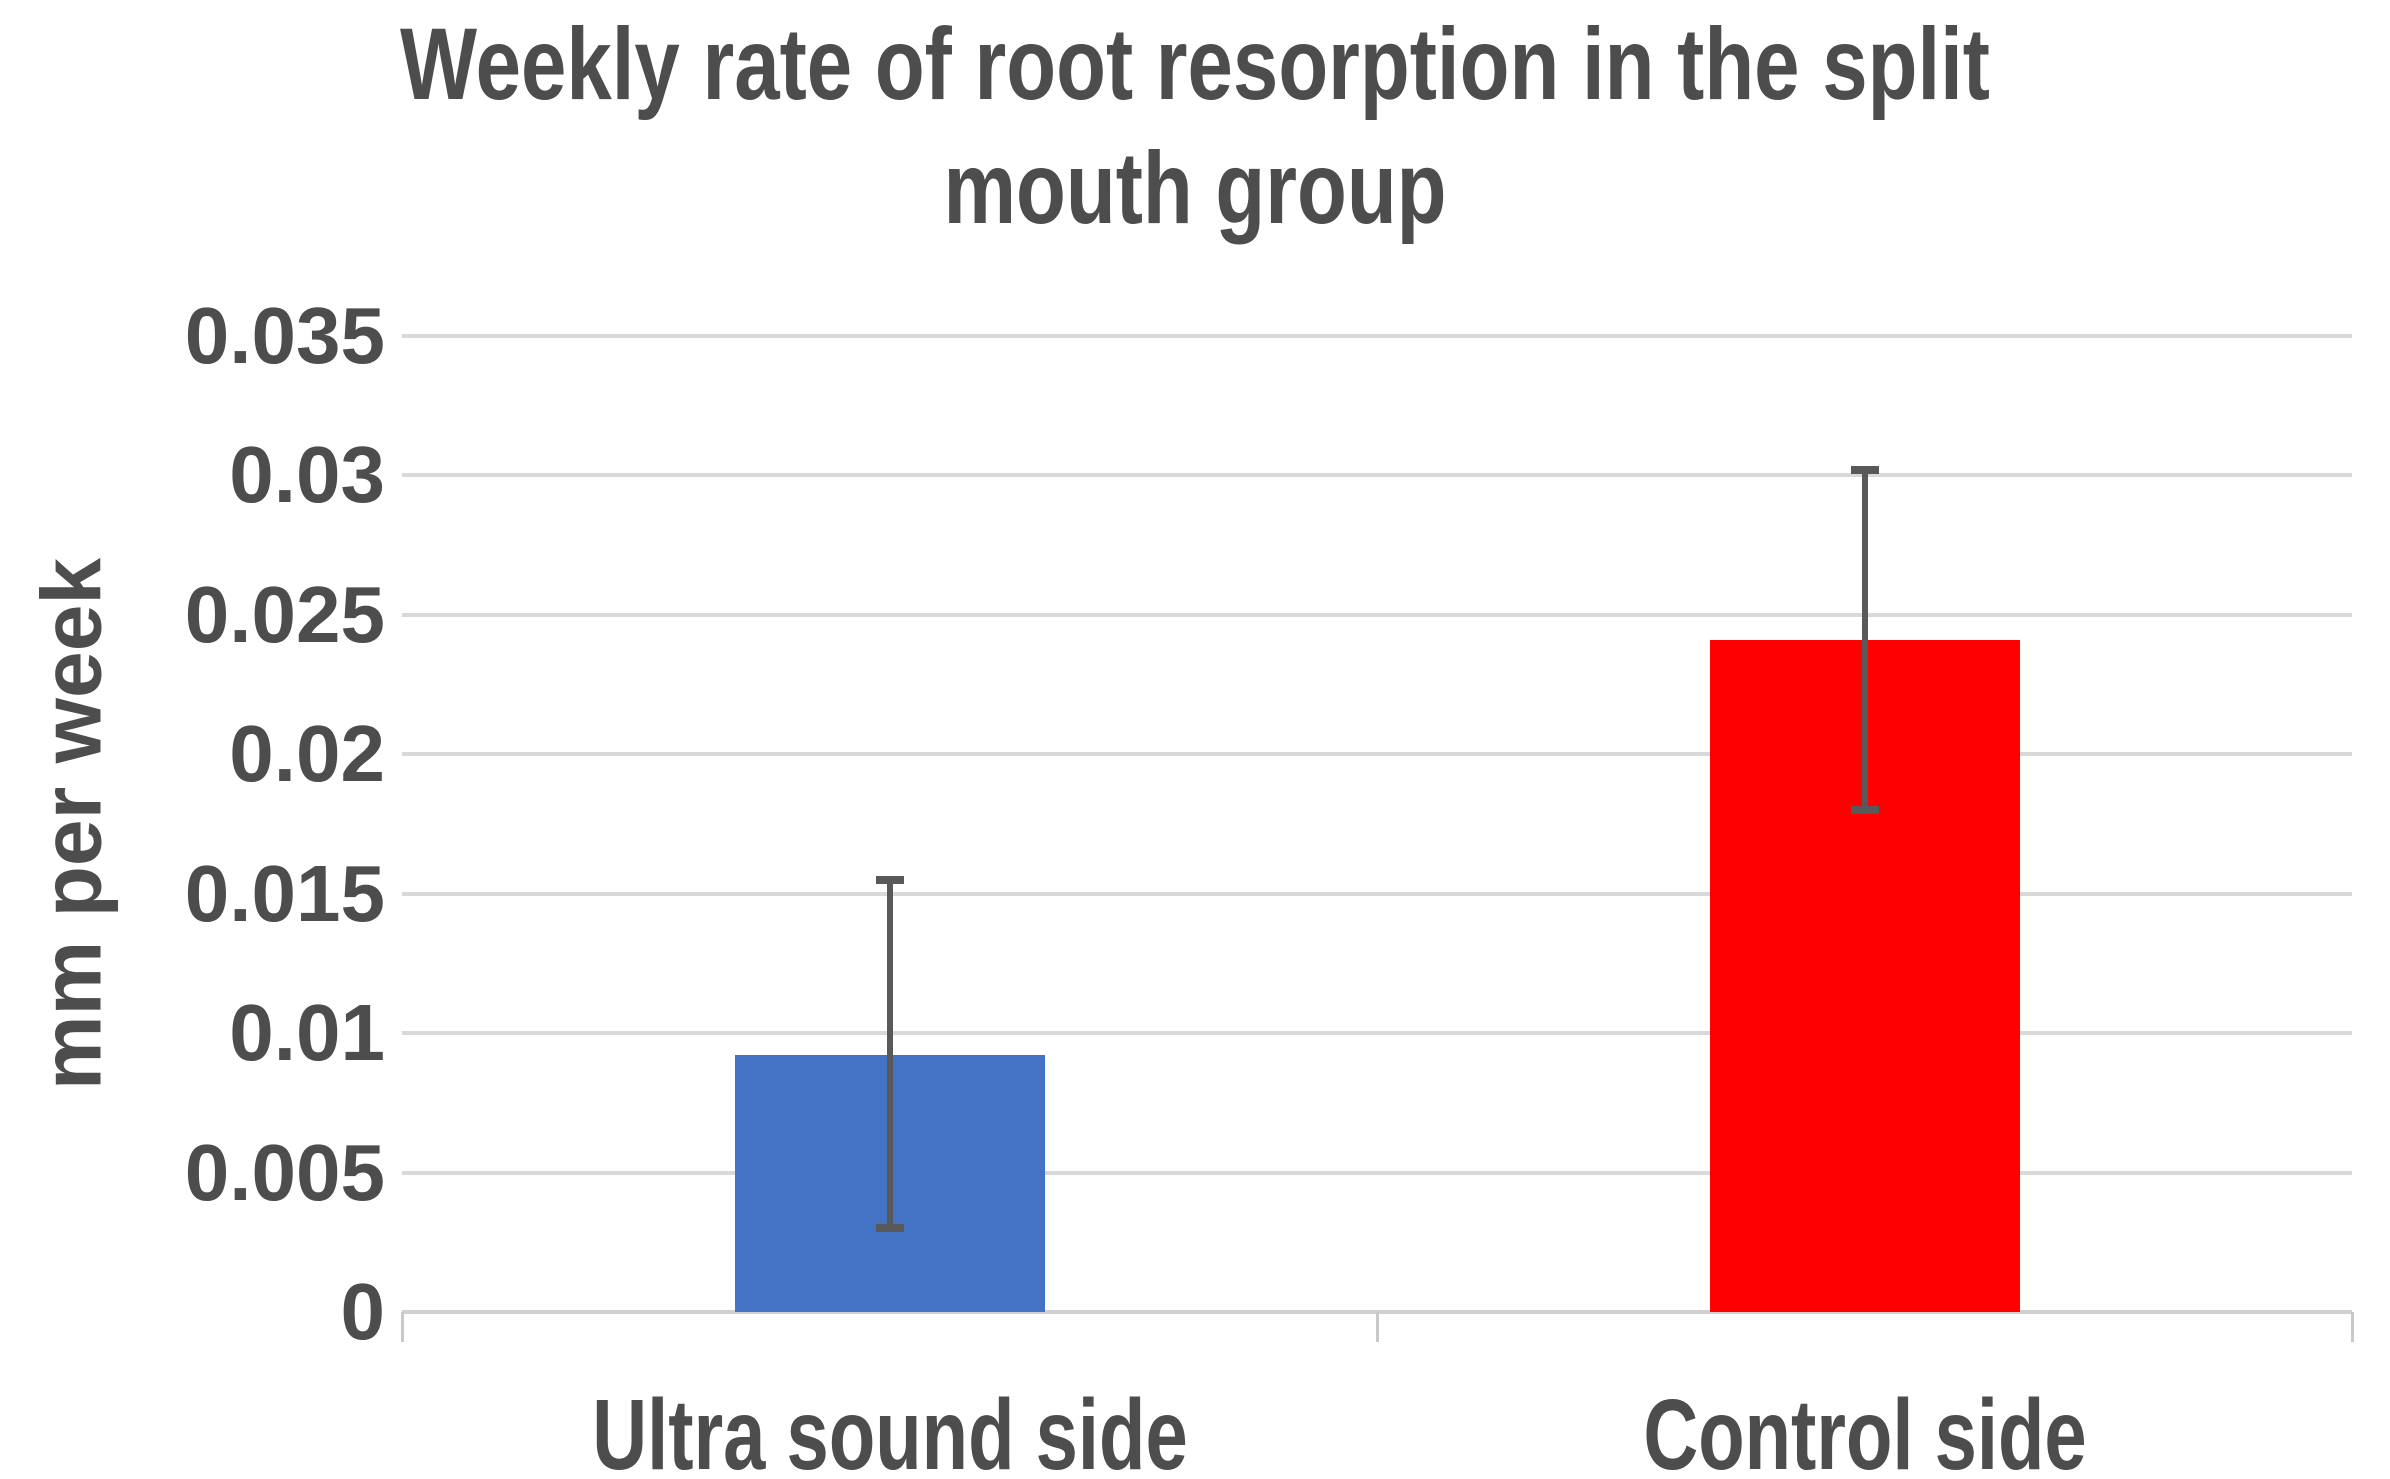 This screenshot has width=2390, height=1479. Describe the element at coordinates (307, 1033) in the screenshot. I see `y-tick-label: 0.01` at that location.